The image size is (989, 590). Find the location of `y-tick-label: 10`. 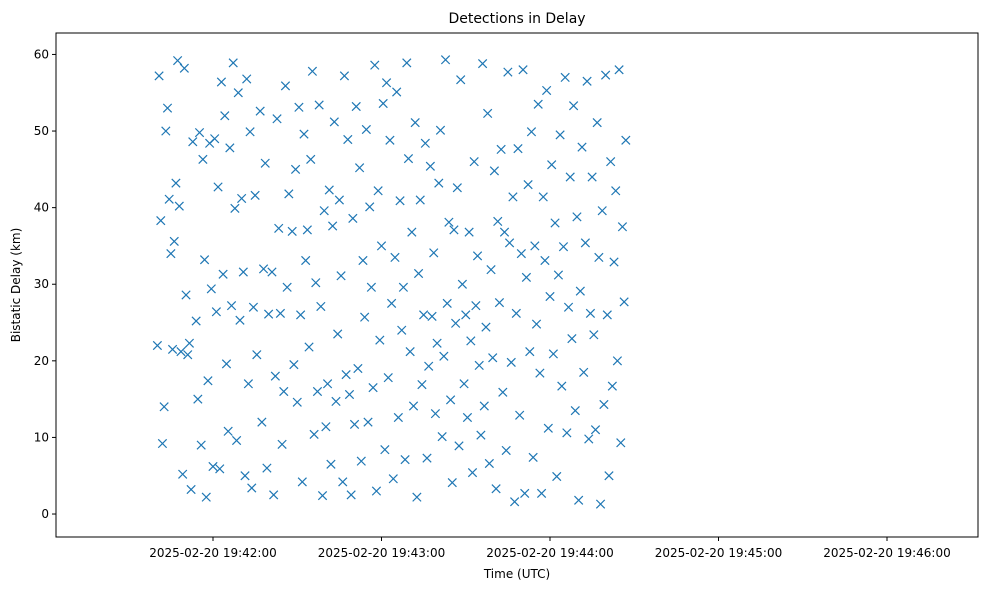

y-tick-label: 10 is located at coordinates (41, 437).